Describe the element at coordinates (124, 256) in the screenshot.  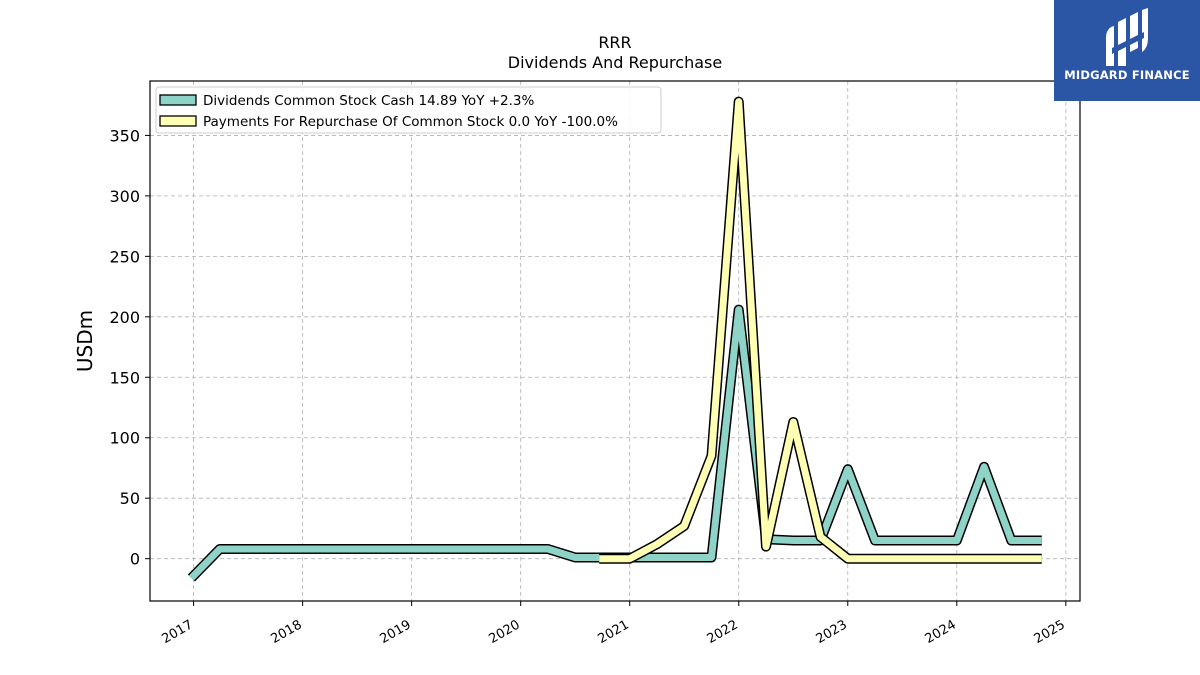
I see `y-tick-label: 250` at that location.